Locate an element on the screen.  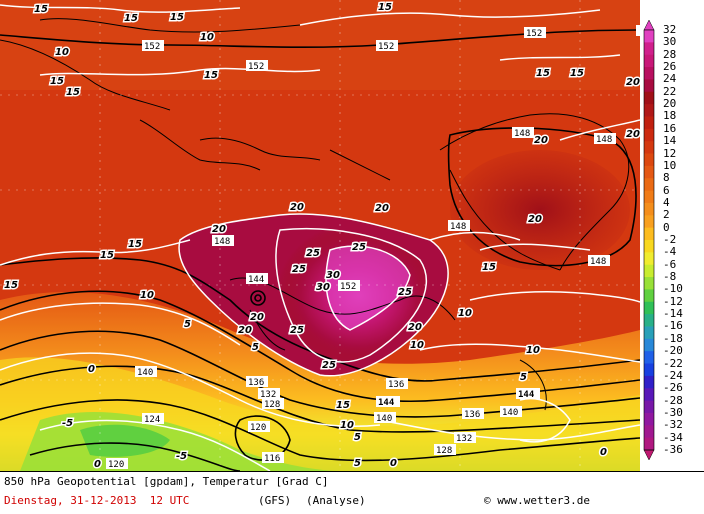
legend-bar is located at coordinates (649, 240).